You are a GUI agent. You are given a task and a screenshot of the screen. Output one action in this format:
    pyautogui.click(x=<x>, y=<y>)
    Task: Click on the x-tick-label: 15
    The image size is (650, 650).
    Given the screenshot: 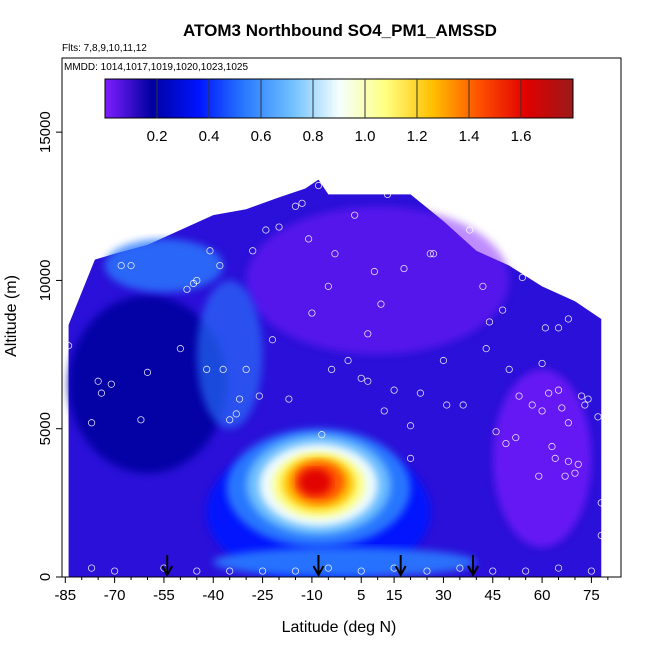 What is the action you would take?
    pyautogui.click(x=394, y=595)
    